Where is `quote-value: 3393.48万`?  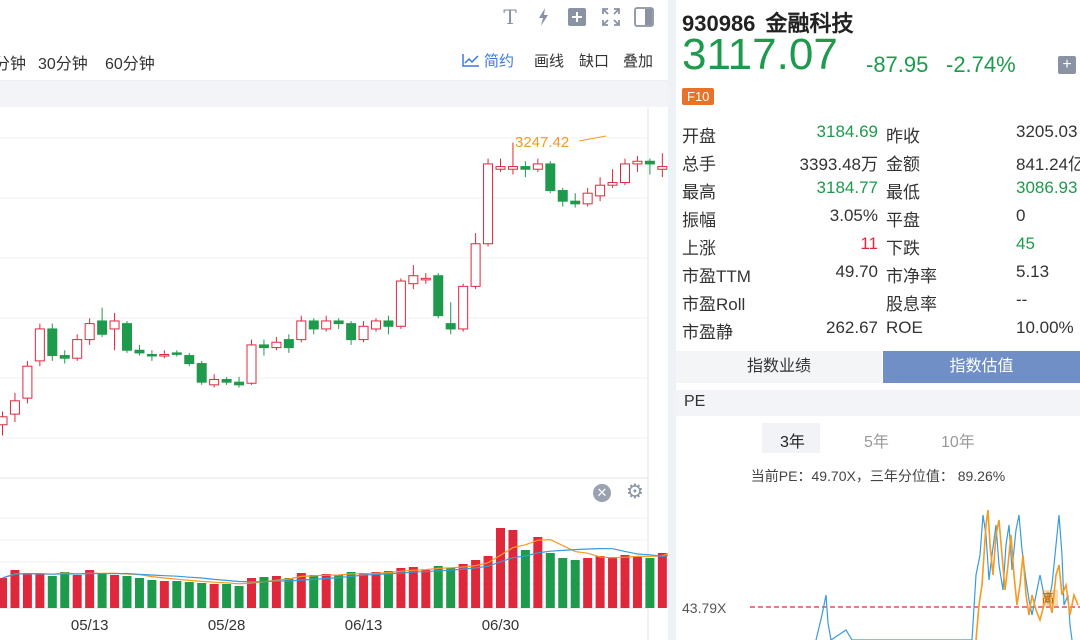 quote-value: 3393.48万 is located at coordinates (838, 164).